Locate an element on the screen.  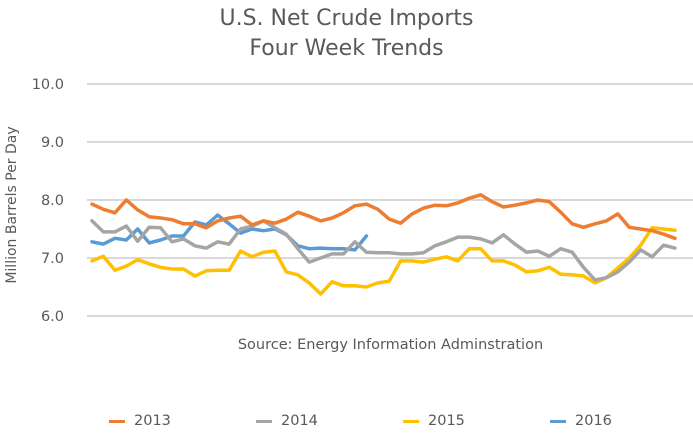
series-line-2015 is located at coordinates (383, 261).